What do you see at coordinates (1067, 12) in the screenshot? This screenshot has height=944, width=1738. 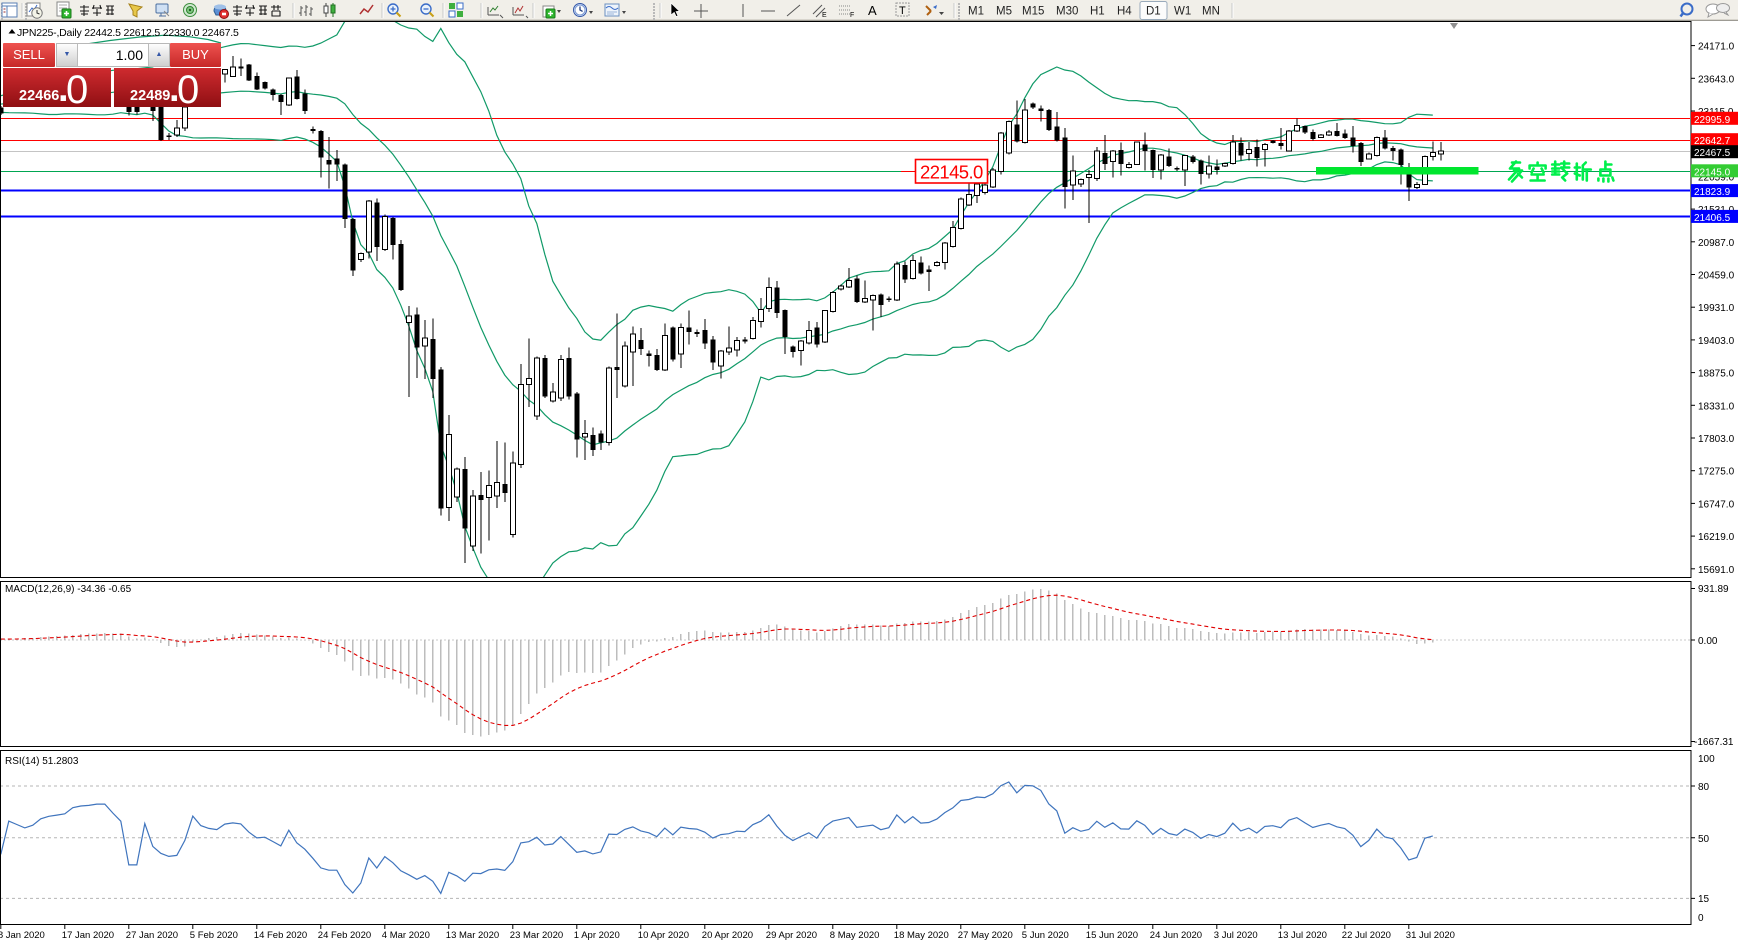 I see `svg-text: M30` at bounding box center [1067, 12].